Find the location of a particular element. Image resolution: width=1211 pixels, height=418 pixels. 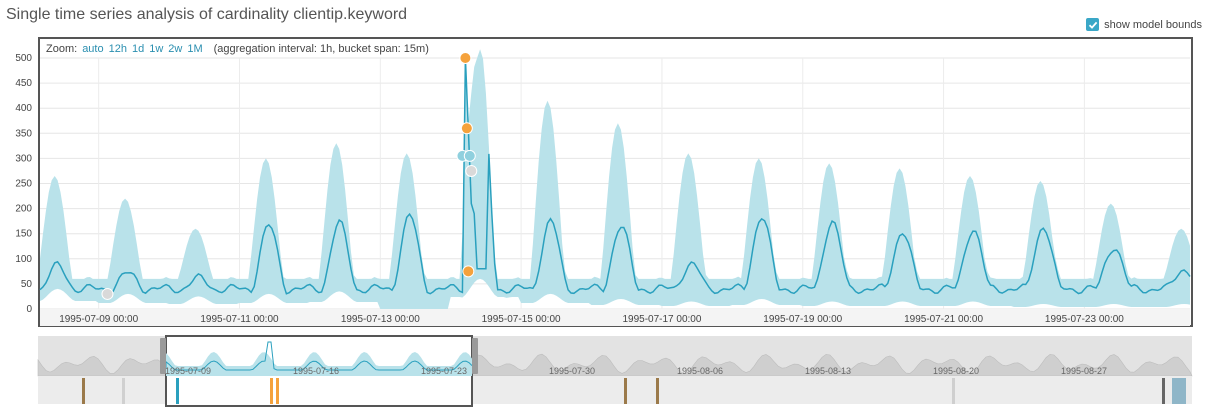

x-tick-label: 1995-07-17 00:00 is located at coordinates (661, 319).